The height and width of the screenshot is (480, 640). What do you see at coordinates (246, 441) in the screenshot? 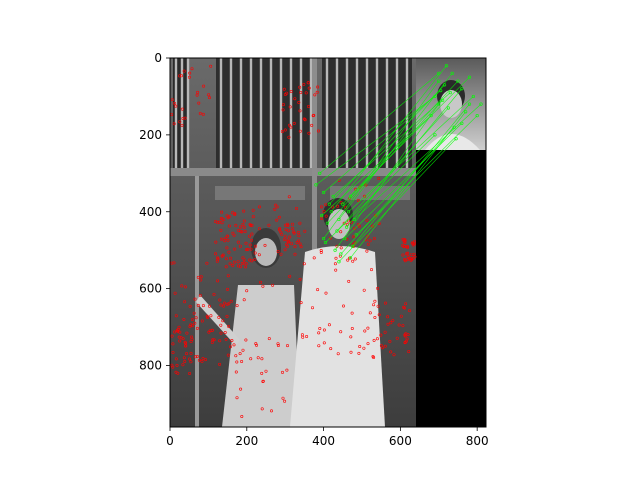
I see `x-tick-label: 200` at bounding box center [246, 441].